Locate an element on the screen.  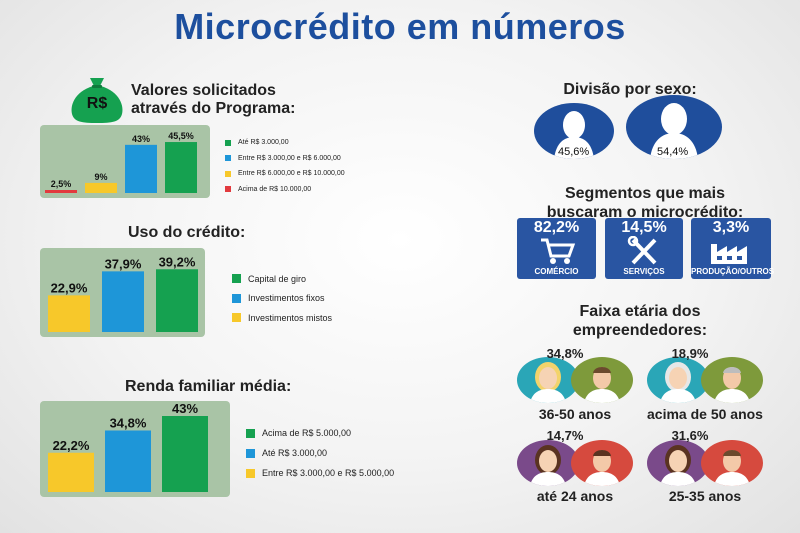
age-group-label: acima de 50 anos is located at coordinates (705, 414).